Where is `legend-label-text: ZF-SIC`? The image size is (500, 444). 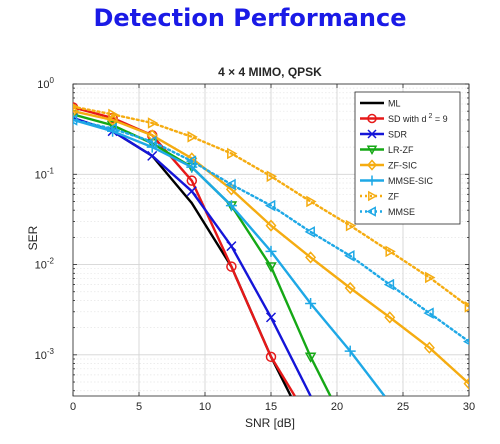 legend-label-text: ZF-SIC is located at coordinates (402, 166).